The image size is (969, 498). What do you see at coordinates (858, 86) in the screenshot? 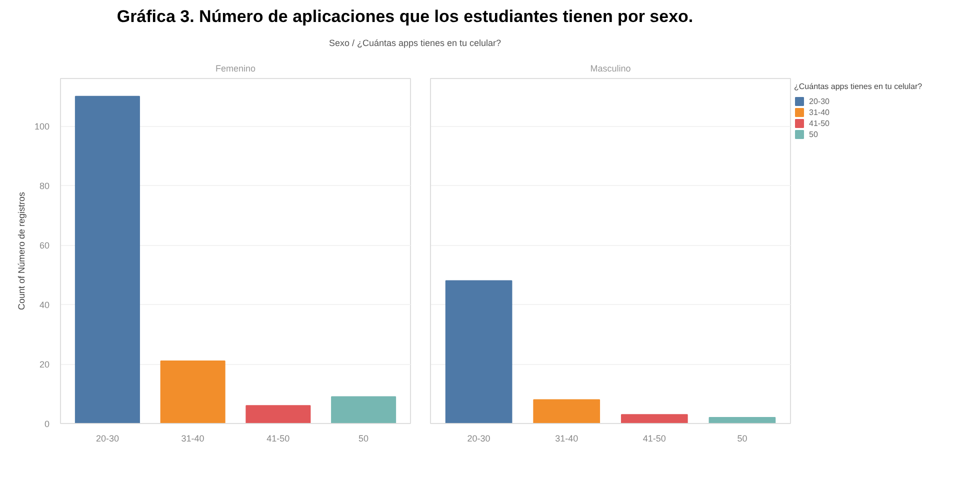
I see `legend-title: ¿Cuántas apps tienes en tu celular?` at bounding box center [858, 86].